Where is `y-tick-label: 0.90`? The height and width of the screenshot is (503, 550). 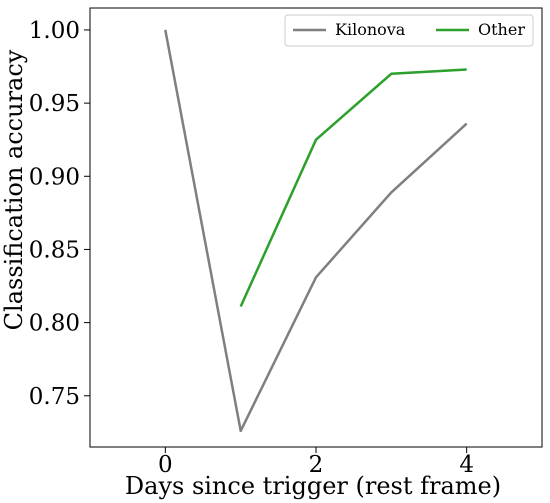 y-tick-label: 0.90 is located at coordinates (54, 177).